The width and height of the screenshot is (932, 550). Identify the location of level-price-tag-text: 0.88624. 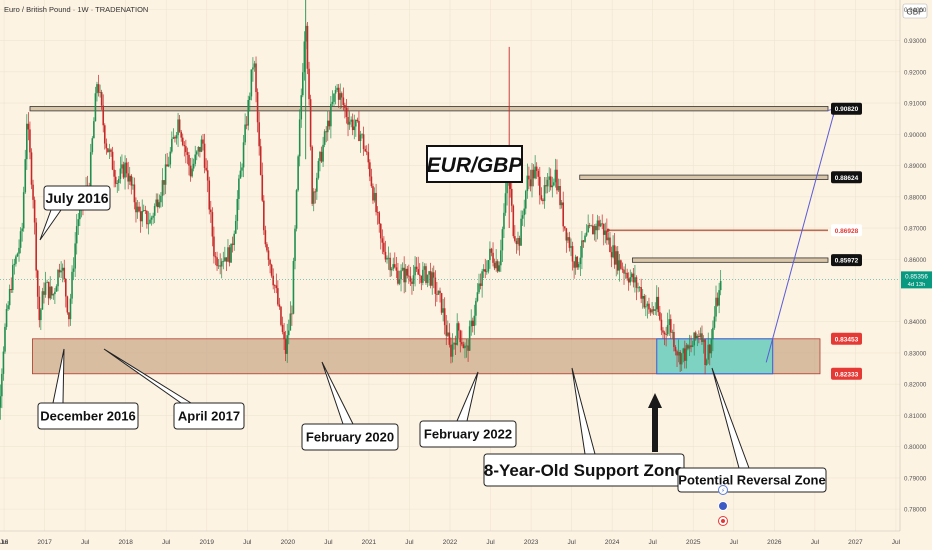
(847, 178).